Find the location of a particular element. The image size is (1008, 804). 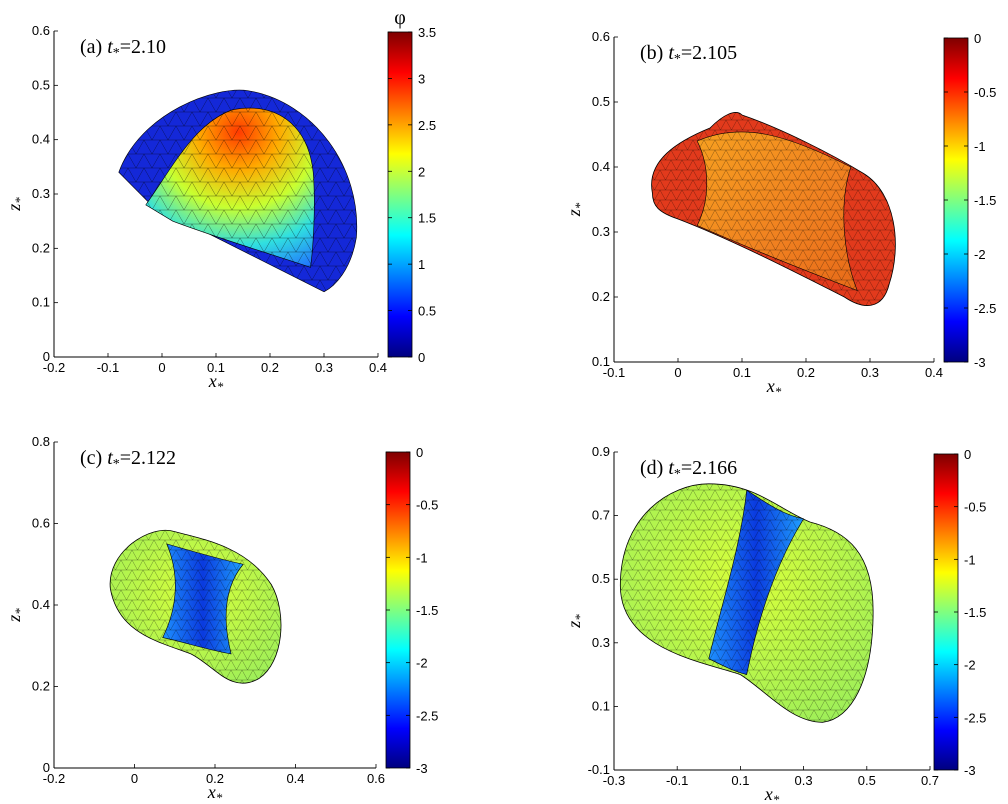

colorbar-tick-label: 2 is located at coordinates (421, 171).